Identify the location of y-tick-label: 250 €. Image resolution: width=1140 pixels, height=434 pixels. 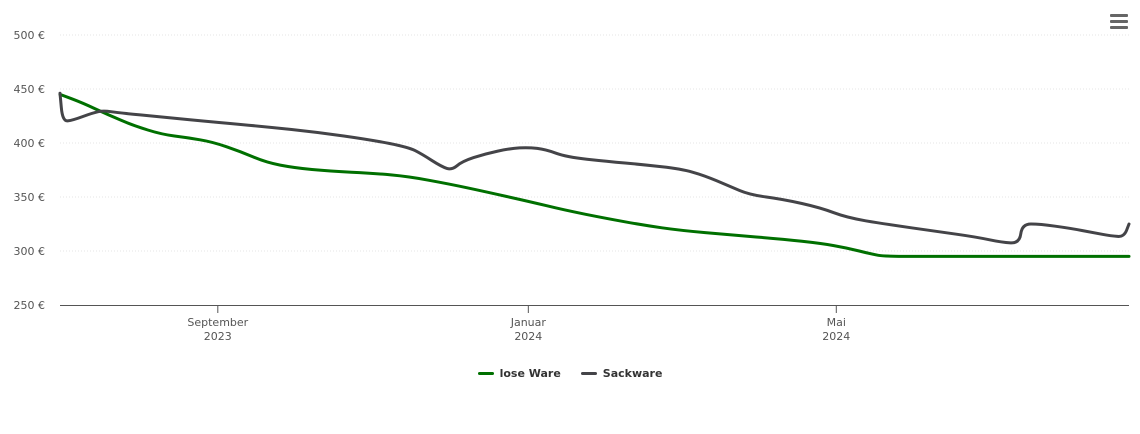
(30, 305).